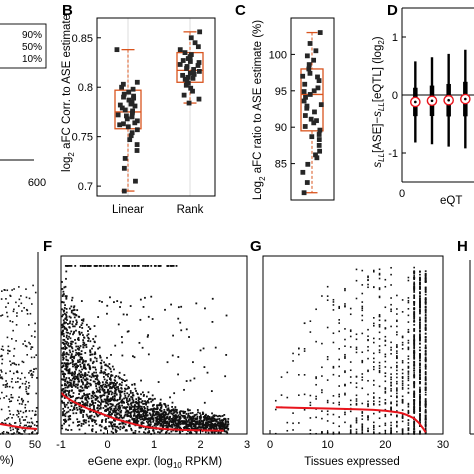 The width and height of the screenshot is (474, 474). I want to click on panel-c-point, so click(307, 182).